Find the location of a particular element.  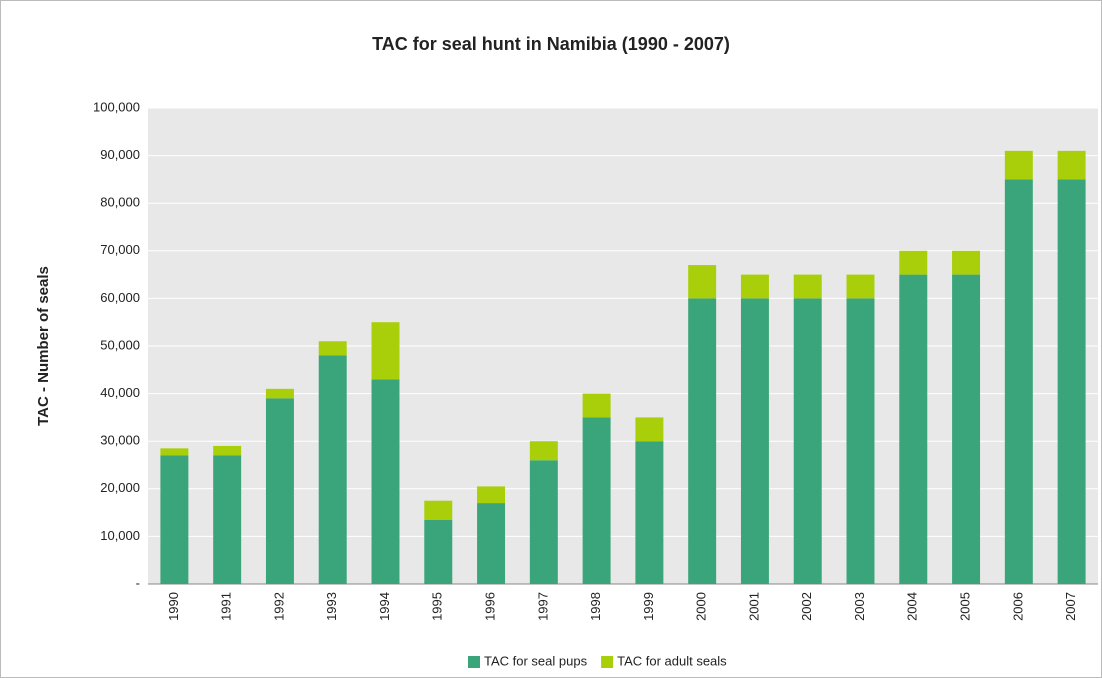

legend-label: TAC for seal pups is located at coordinates (536, 660).